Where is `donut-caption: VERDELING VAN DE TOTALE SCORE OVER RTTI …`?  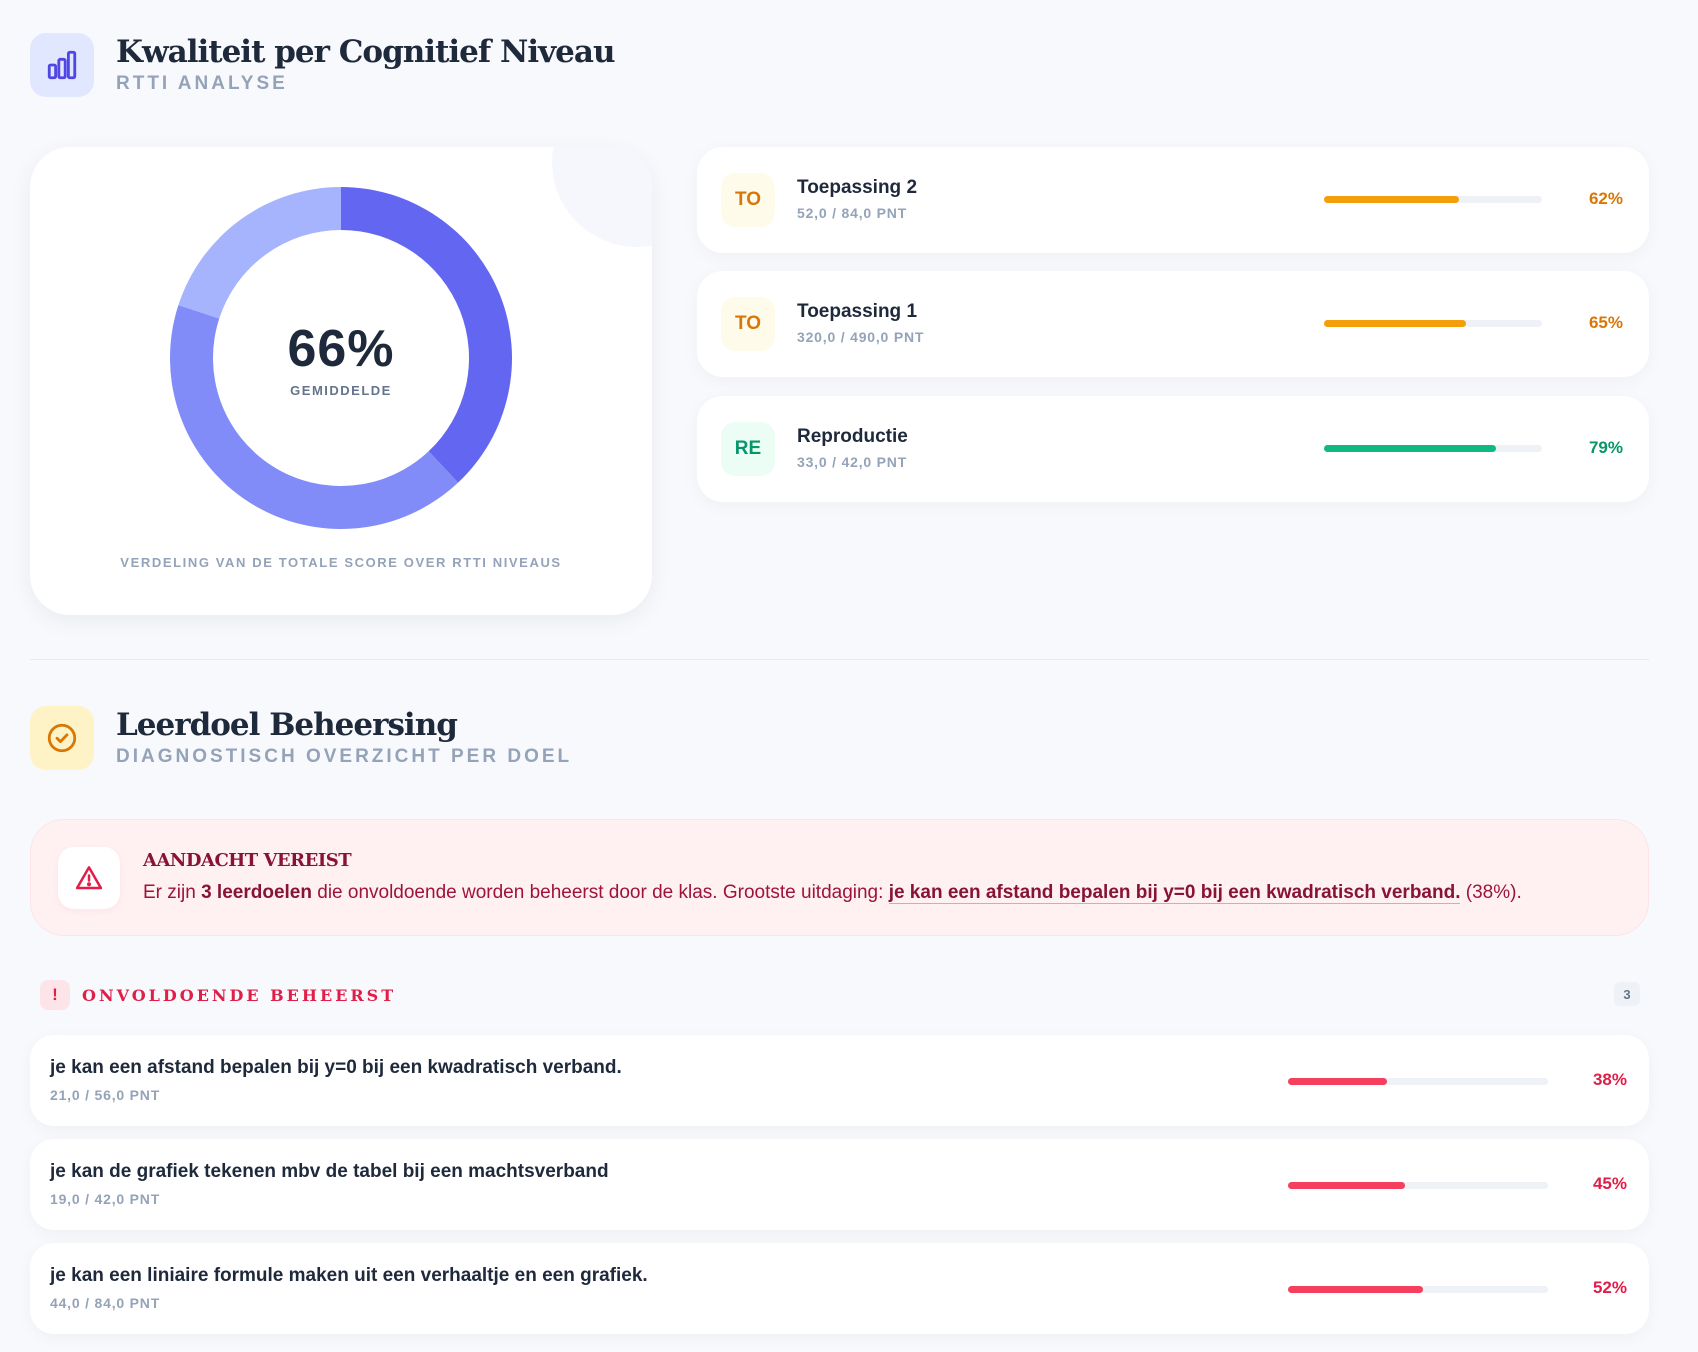 donut-caption: VERDELING VAN DE TOTALE SCORE OVER RTTI … is located at coordinates (341, 562).